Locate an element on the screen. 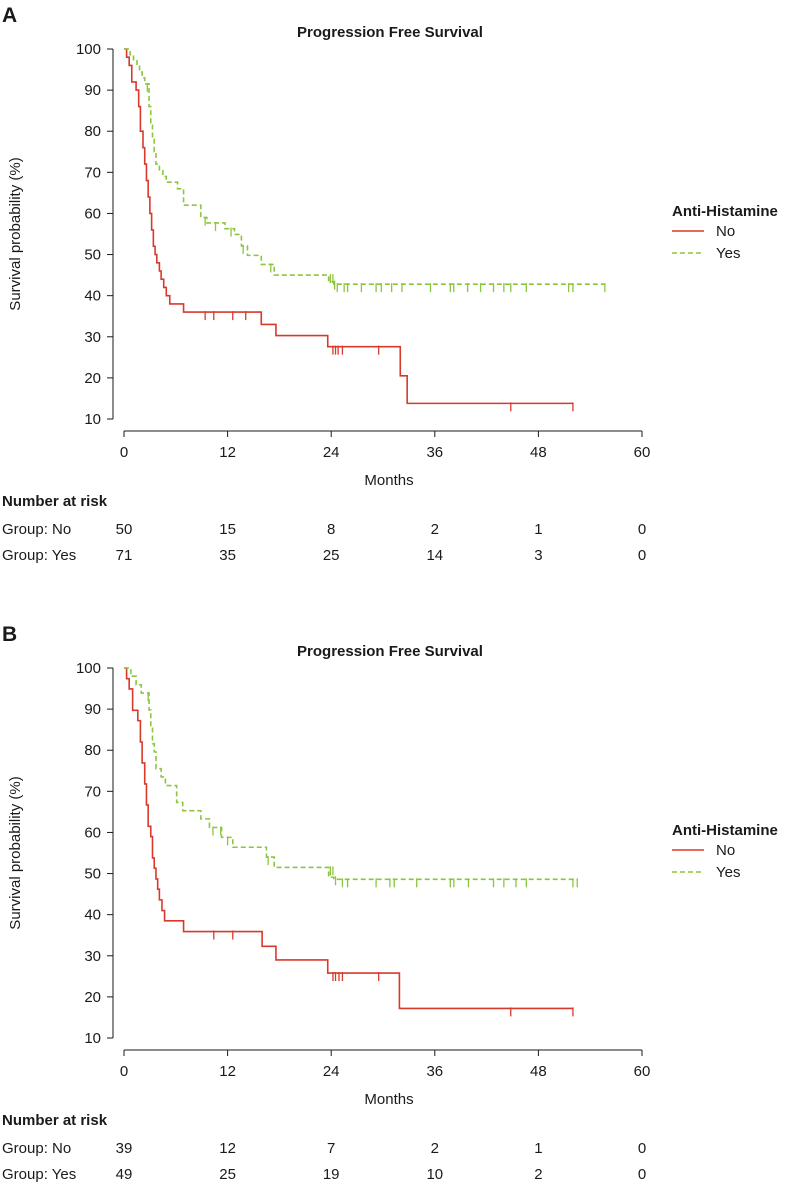  risk-count: 7 is located at coordinates (331, 1148).